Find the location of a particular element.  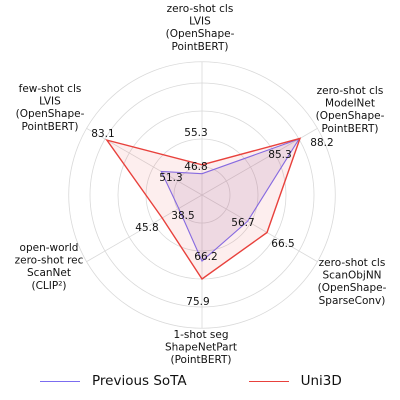

value-label-uni3d-1: 55.3 is located at coordinates (195, 133).